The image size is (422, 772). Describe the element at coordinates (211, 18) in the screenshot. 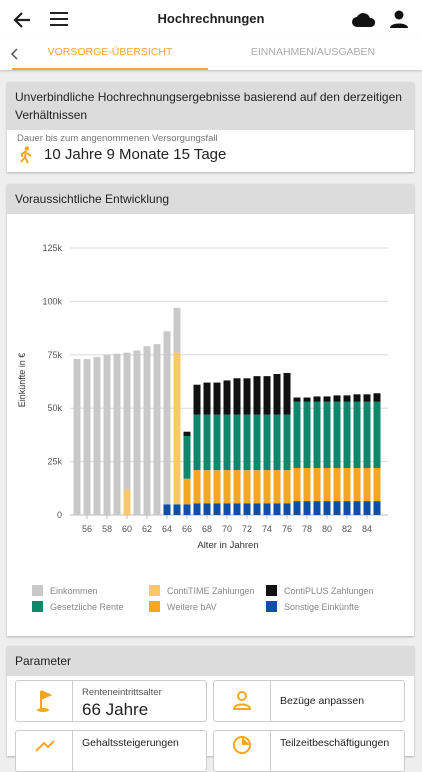

I see `page-title: Hochrechnungen` at that location.